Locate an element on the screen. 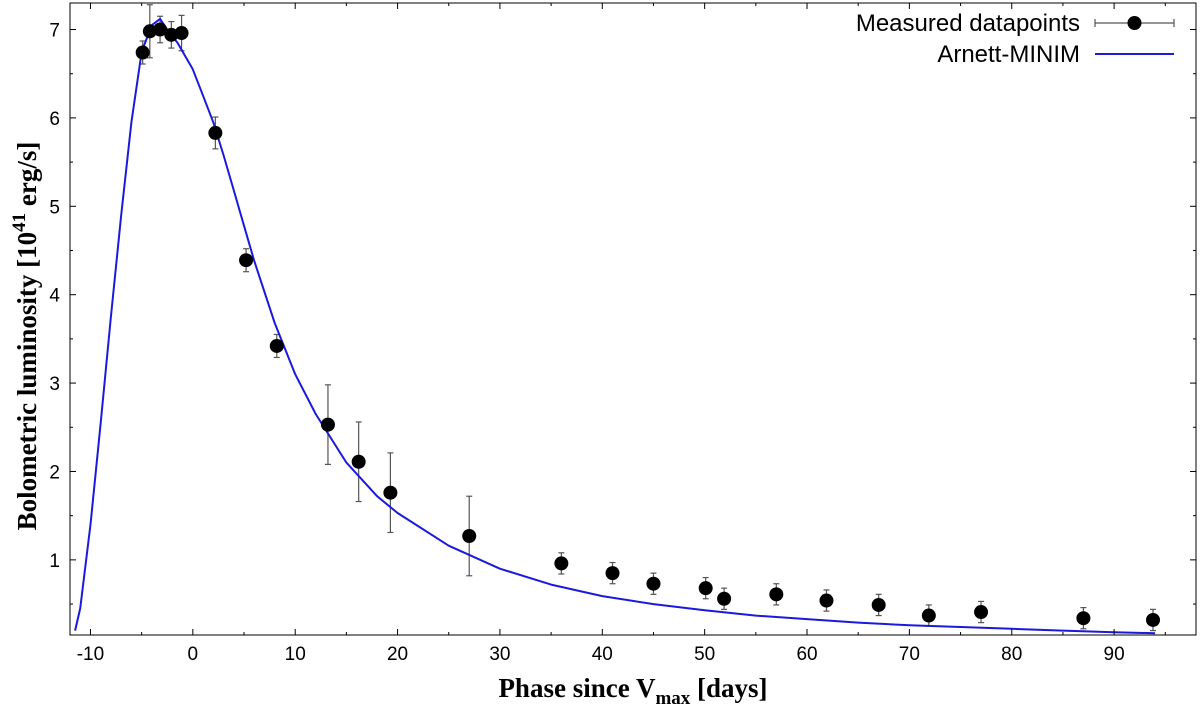 This screenshot has height=708, width=1200. x-tick-label: 20 is located at coordinates (397, 654).